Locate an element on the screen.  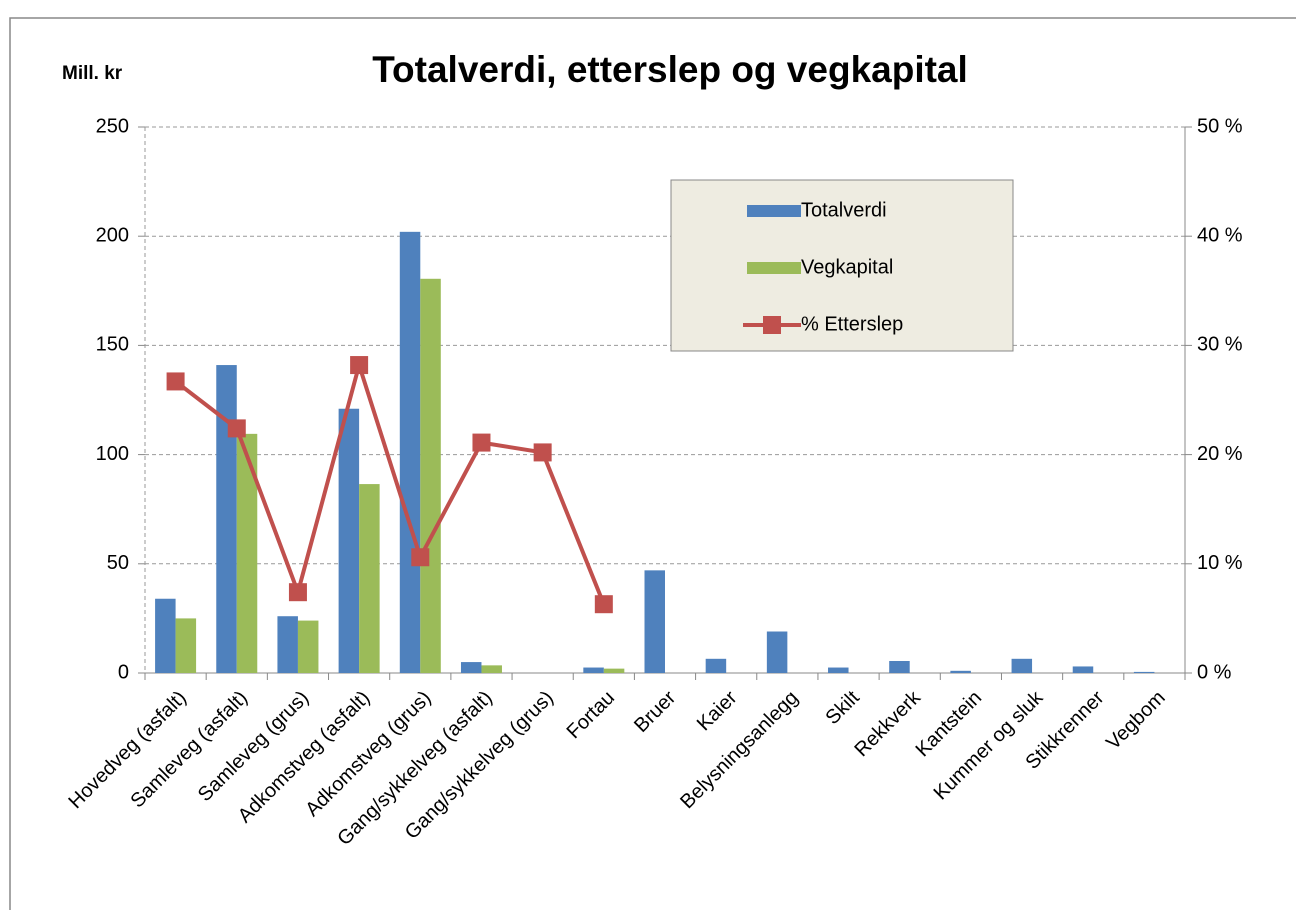
y-tick-label: 150 is located at coordinates (112, 345).